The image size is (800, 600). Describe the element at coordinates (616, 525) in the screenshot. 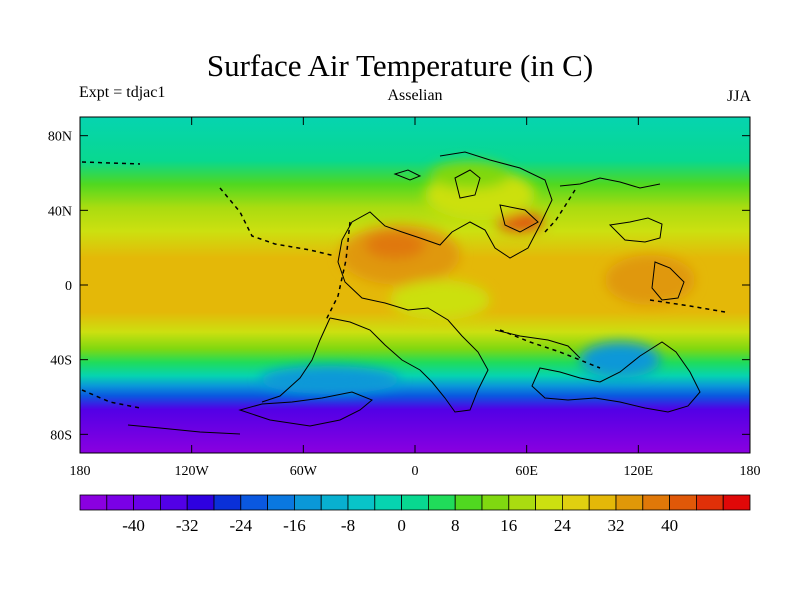

I see `colorbar-label: 32` at that location.